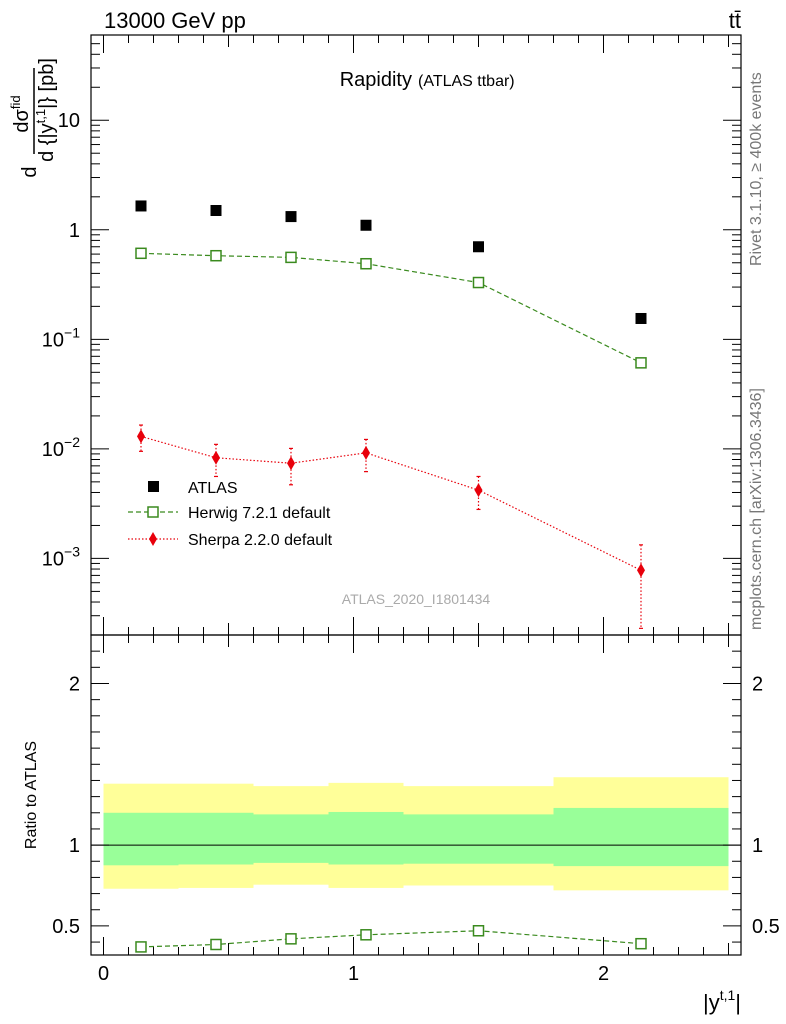  What do you see at coordinates (153, 512) in the screenshot?
I see `legend-marker-herwig` at bounding box center [153, 512].